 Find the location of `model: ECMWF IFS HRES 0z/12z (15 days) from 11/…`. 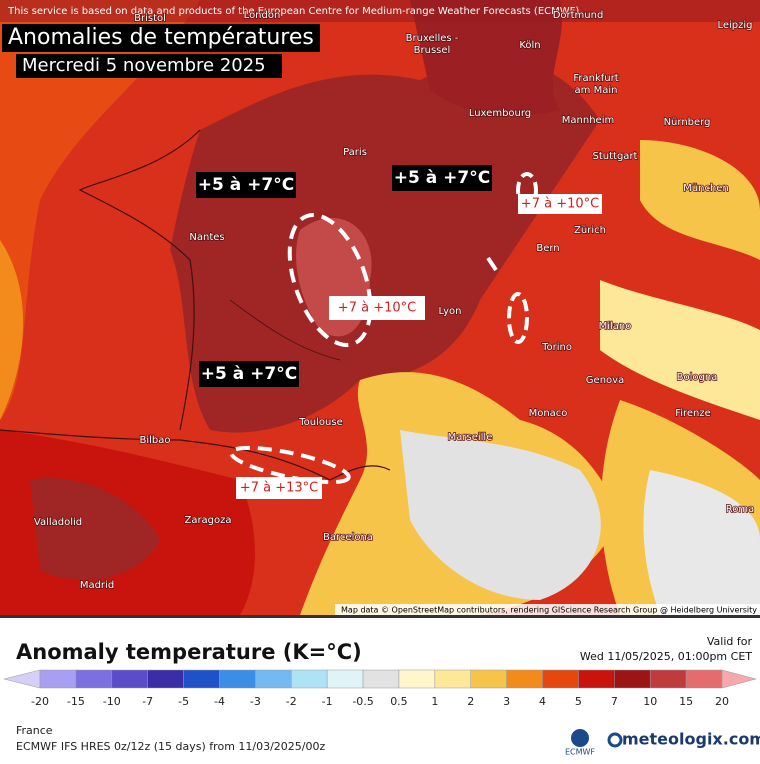

model: ECMWF IFS HRES 0z/12z (15 days) from 11/… is located at coordinates (171, 746).